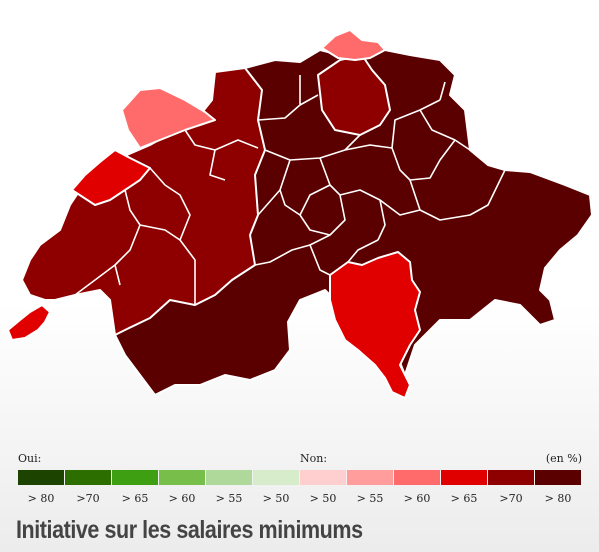 Image resolution: width=599 pixels, height=552 pixels. What do you see at coordinates (189, 530) in the screenshot?
I see `page-title: Initiative sur les salaires minimums` at bounding box center [189, 530].